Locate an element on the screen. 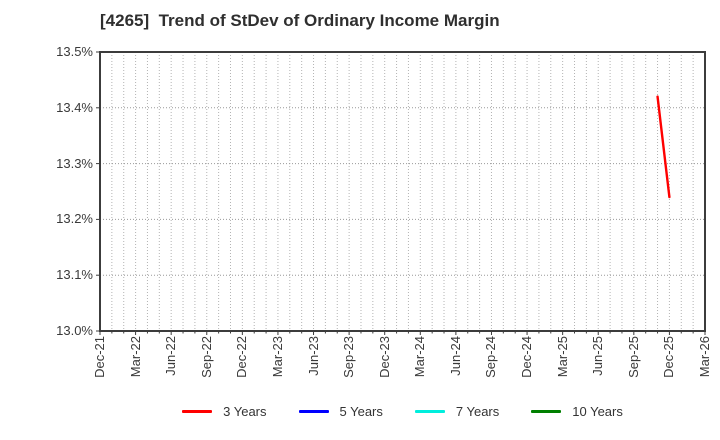 Image resolution: width=720 pixels, height=440 pixels. legend-item-7-years: 7 Years is located at coordinates (457, 411).